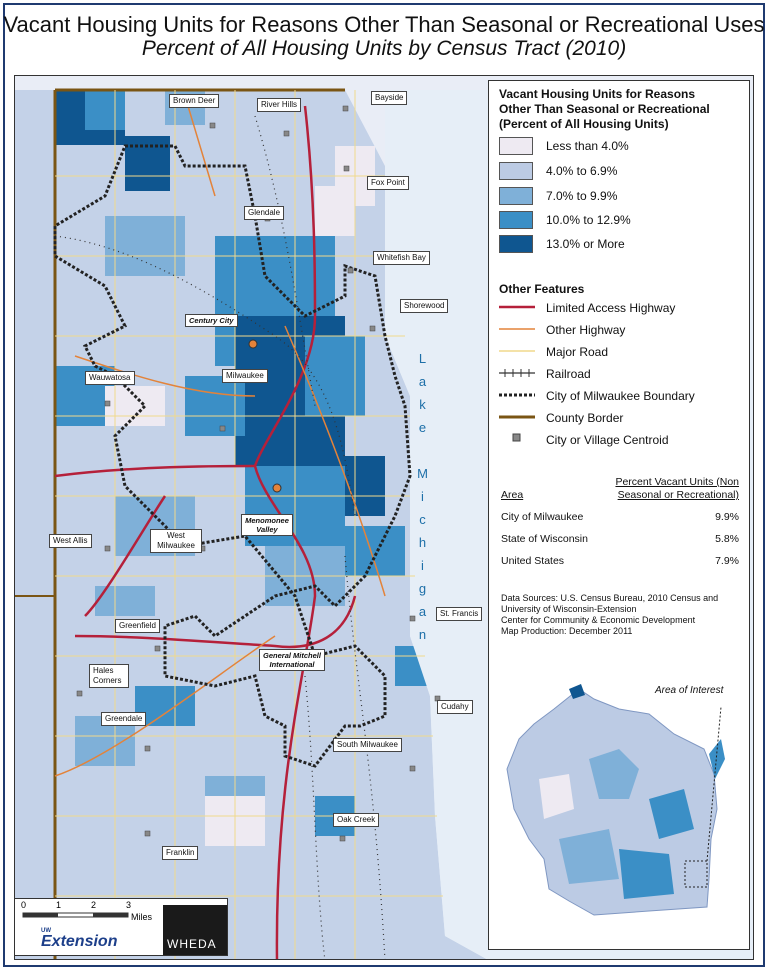 The height and width of the screenshot is (970, 768). I want to click on feature-label-2: Other Highway, so click(586, 330).